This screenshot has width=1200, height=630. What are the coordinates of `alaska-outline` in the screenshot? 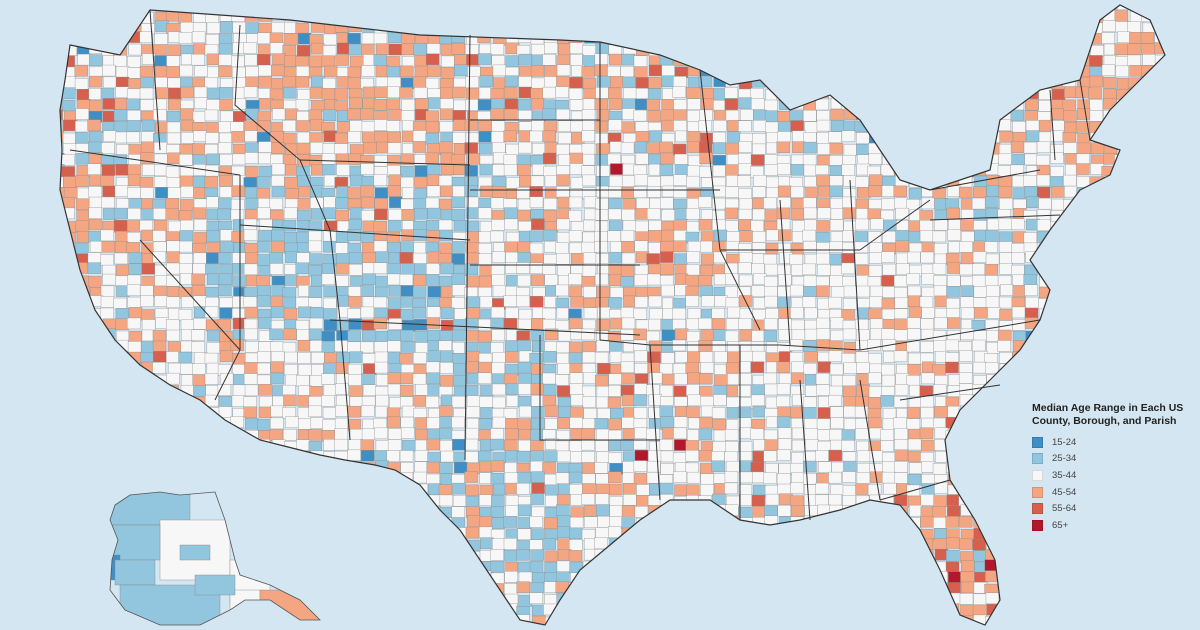 It's located at (215, 558).